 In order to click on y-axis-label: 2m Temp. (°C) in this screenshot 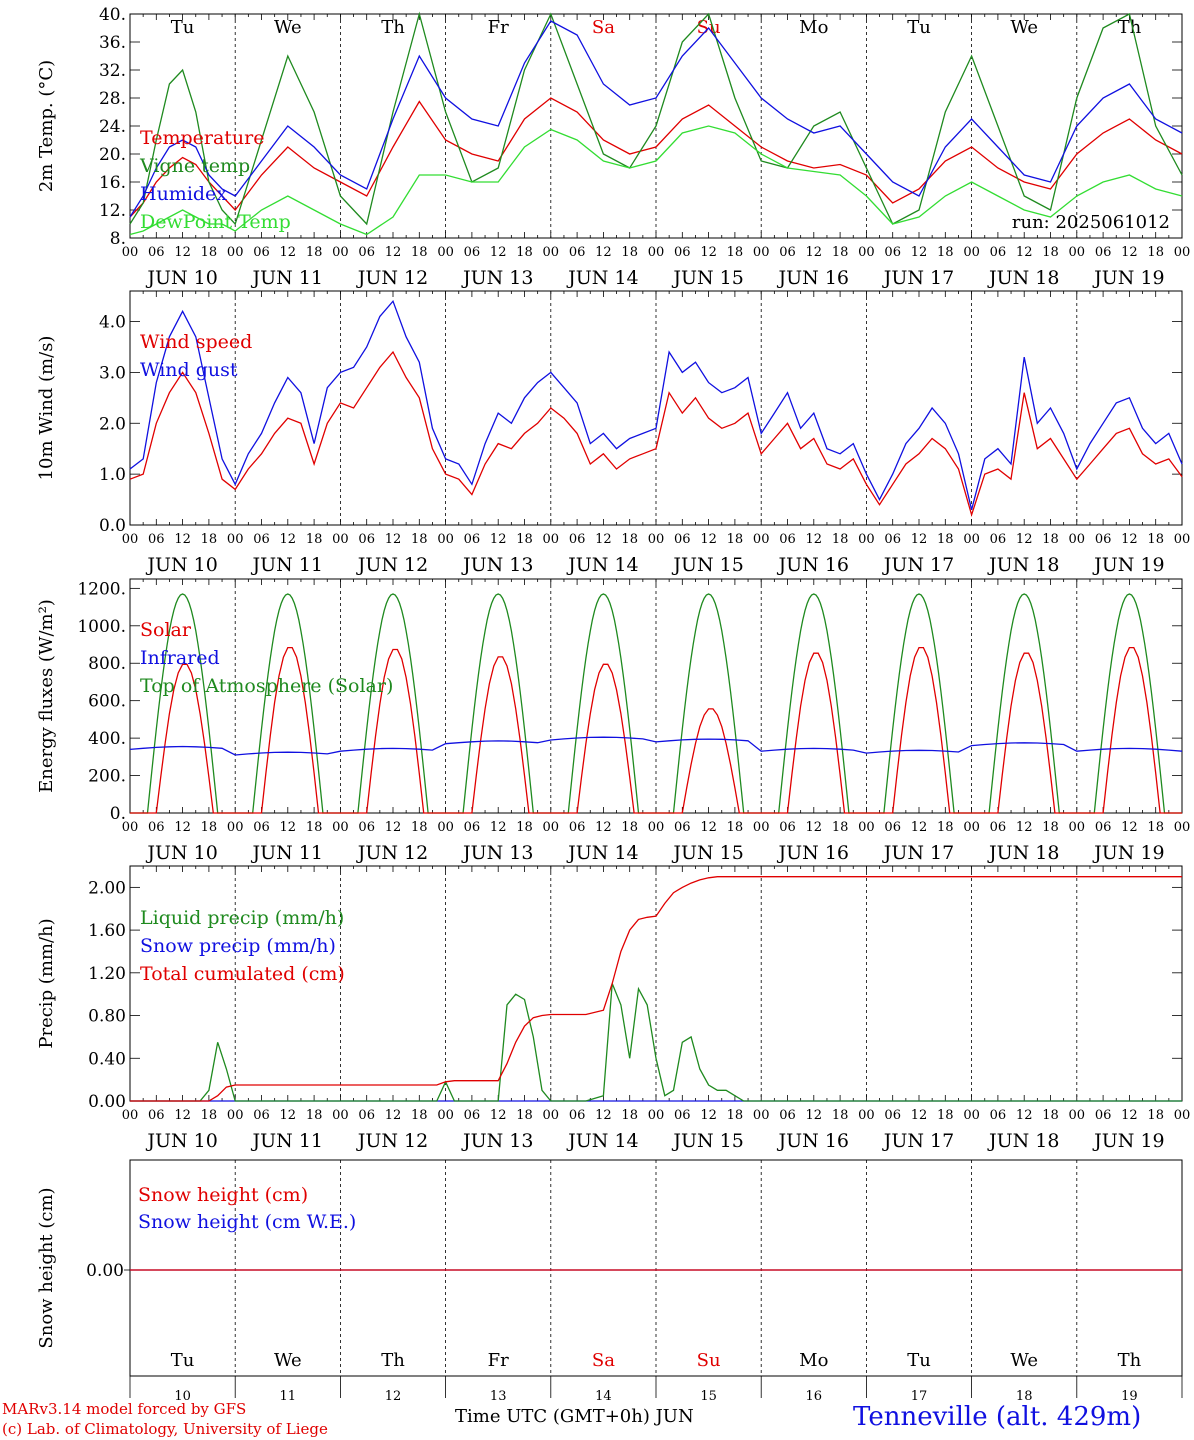, I will do `click(46, 126)`.